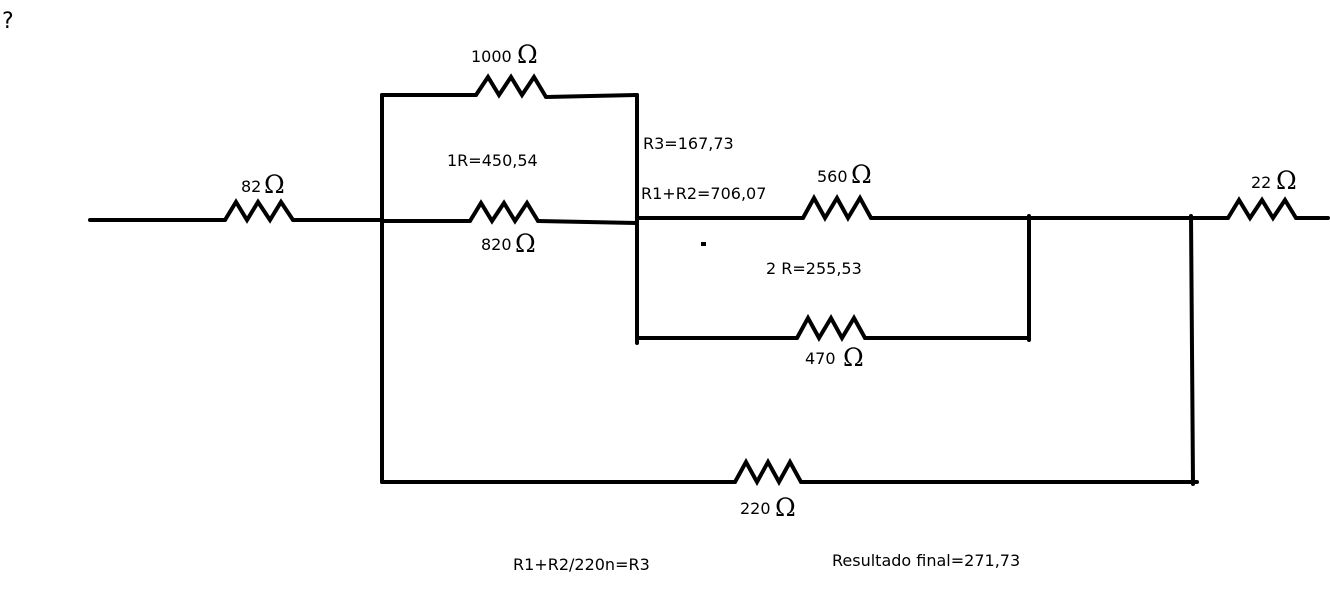  I want to click on corner-question-mark: ?, so click(8, 21).